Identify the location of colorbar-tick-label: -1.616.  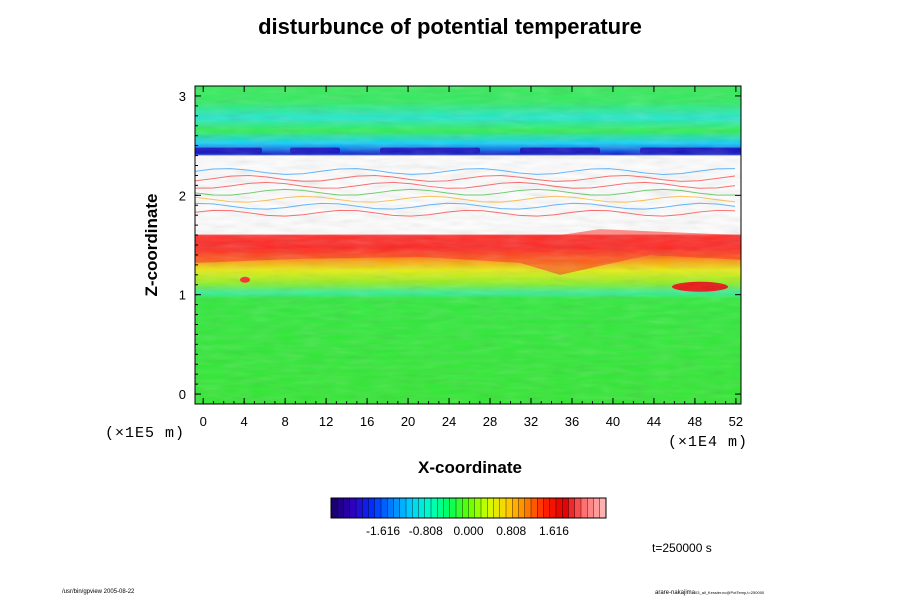
(383, 531).